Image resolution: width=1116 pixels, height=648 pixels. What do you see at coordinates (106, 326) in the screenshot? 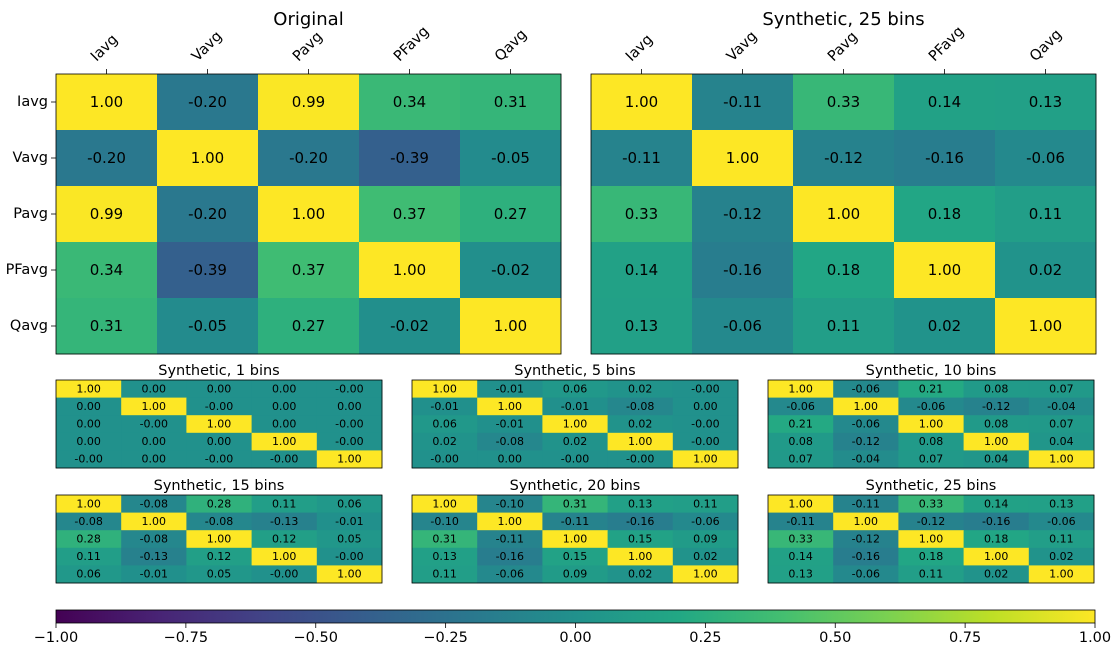
I see `cell-value-label: 0.31` at bounding box center [106, 326].